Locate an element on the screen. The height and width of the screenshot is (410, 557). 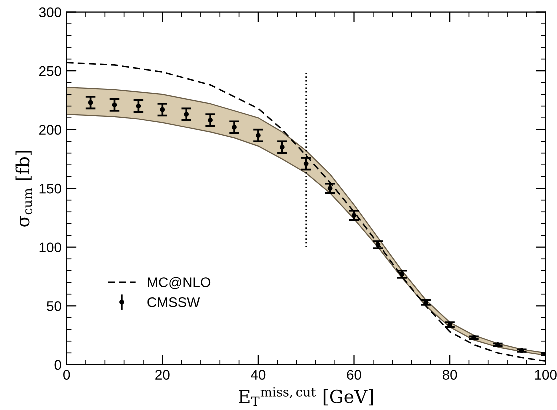
y-tick-label: 150 is located at coordinates (51, 189).